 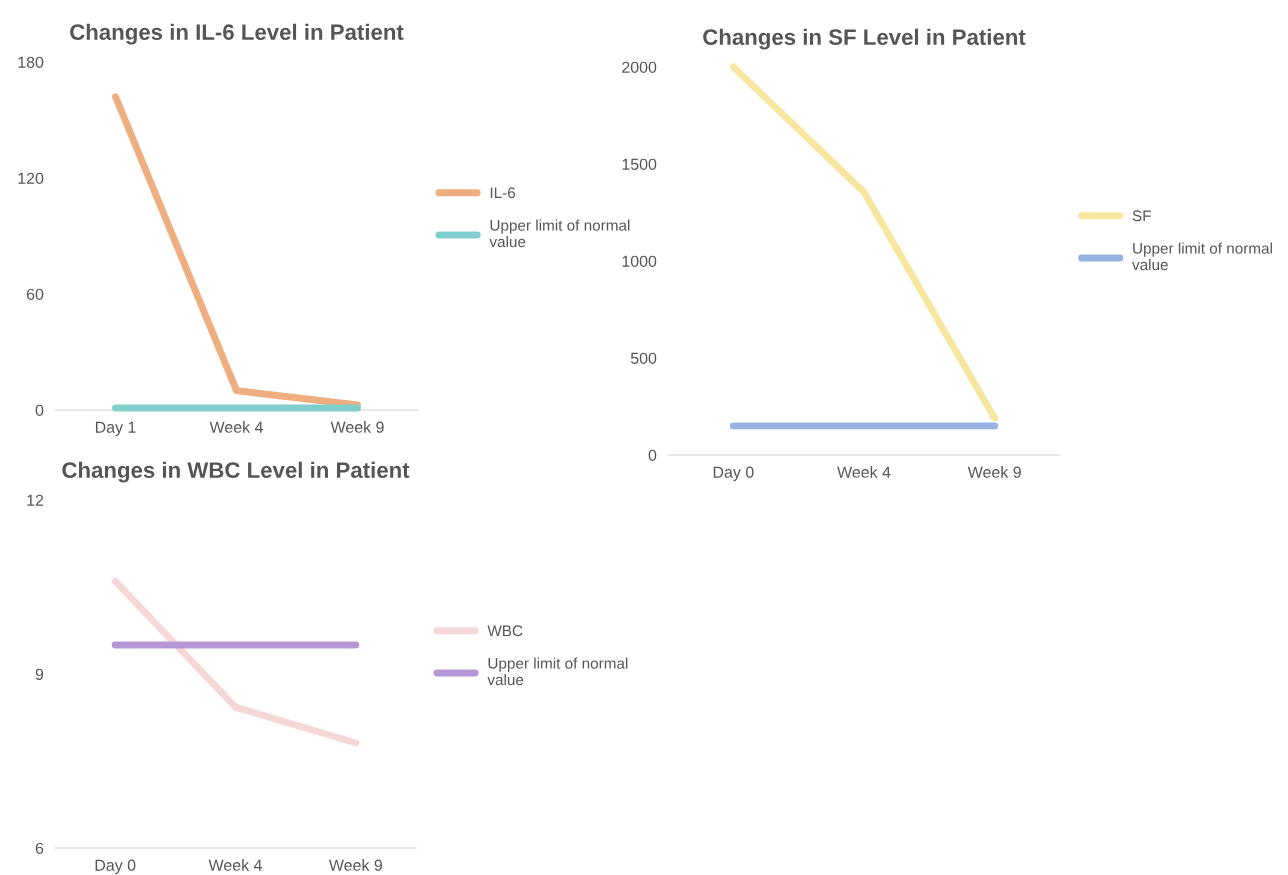 What do you see at coordinates (35, 294) in the screenshot?
I see `y-tick-label: 60` at bounding box center [35, 294].